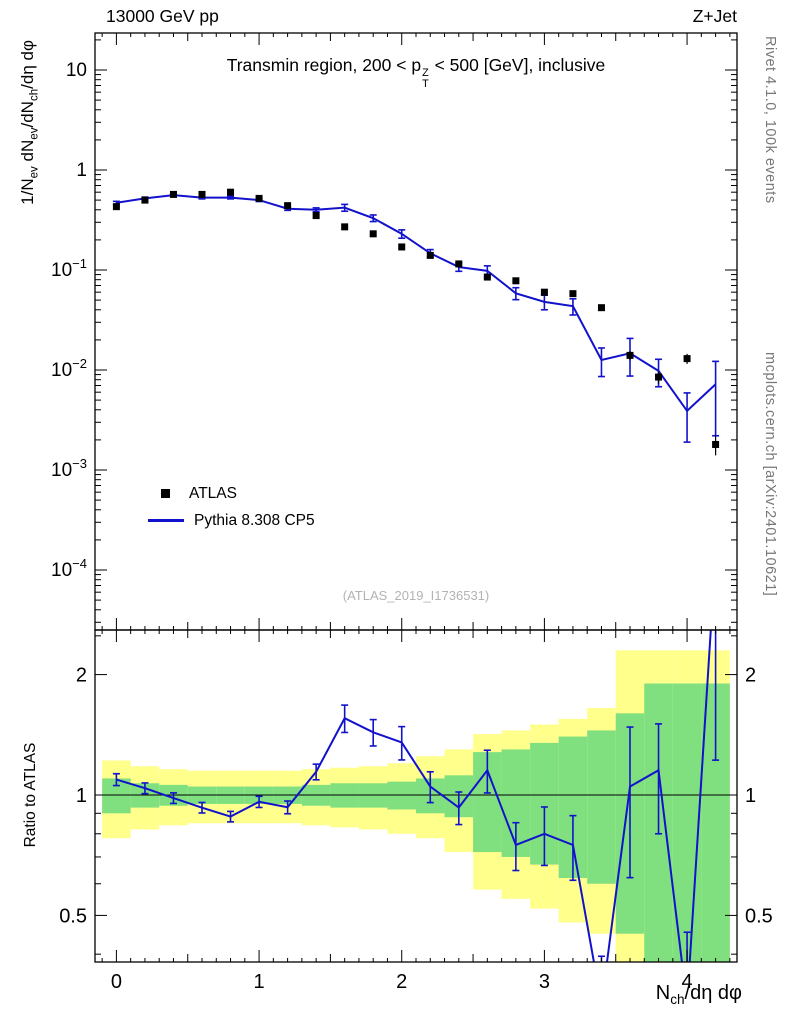 The image size is (786, 1024). I want to click on svg-text: 4, so click(687, 982).